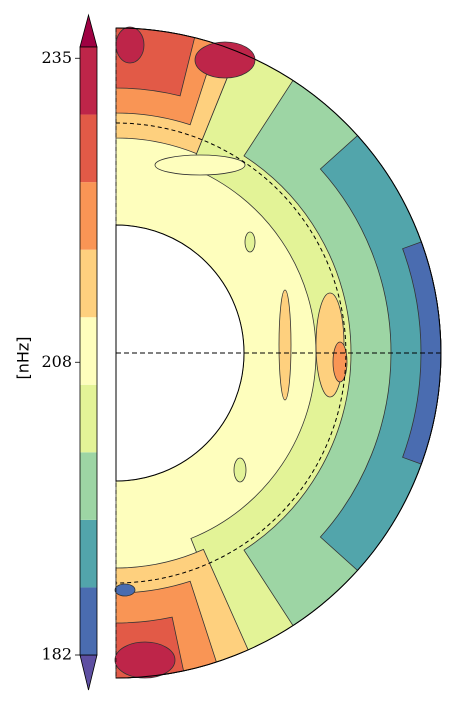  What do you see at coordinates (56, 57) in the screenshot?
I see `y-tick-label: 235` at bounding box center [56, 57].